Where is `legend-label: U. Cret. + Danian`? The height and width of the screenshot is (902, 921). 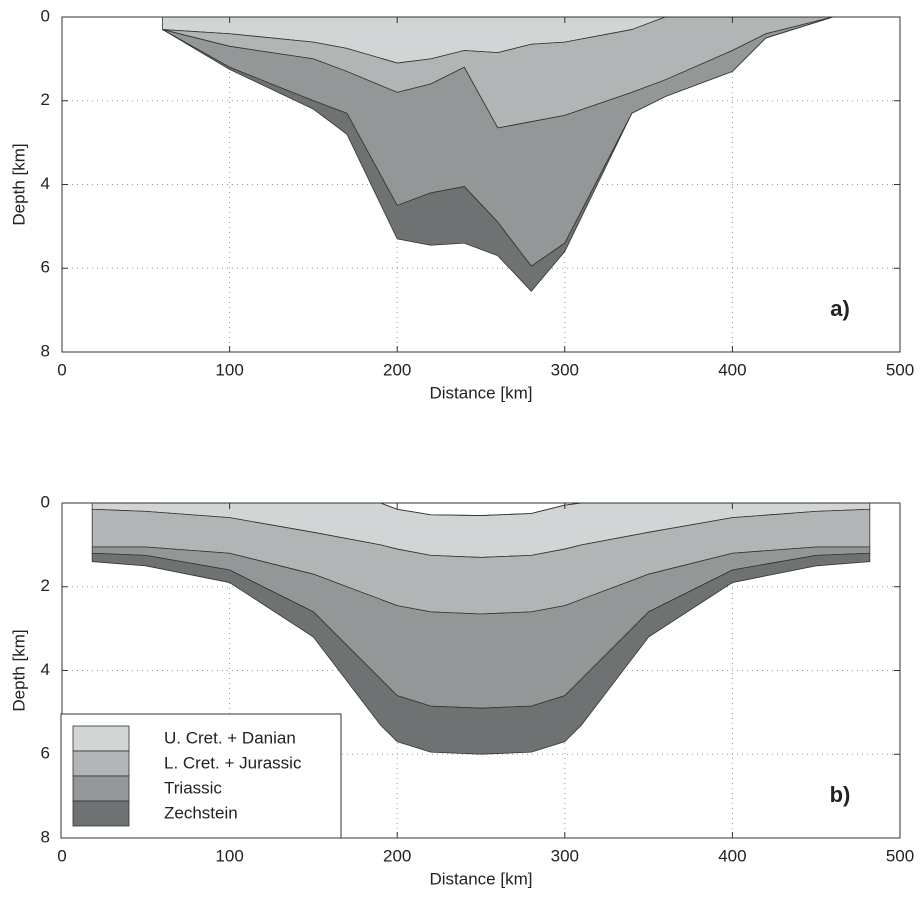 legend-label: U. Cret. + Danian is located at coordinates (230, 737).